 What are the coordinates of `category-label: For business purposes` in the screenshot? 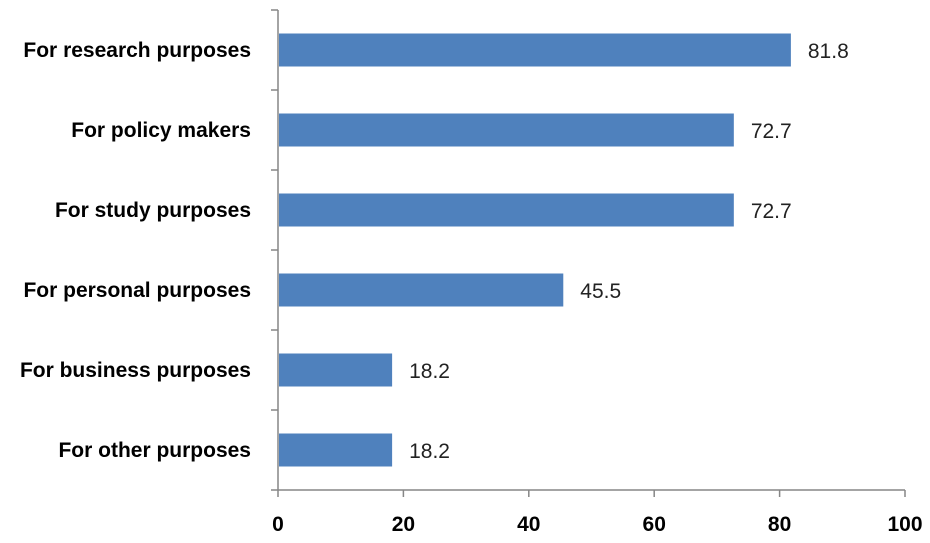 It's located at (135, 370).